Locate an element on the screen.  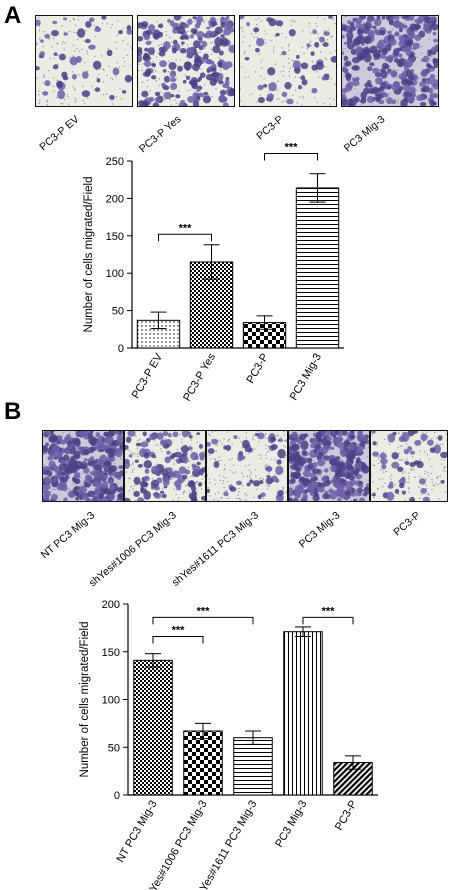
y-axis-label: Number of cells migrated/Field is located at coordinates (85, 700).